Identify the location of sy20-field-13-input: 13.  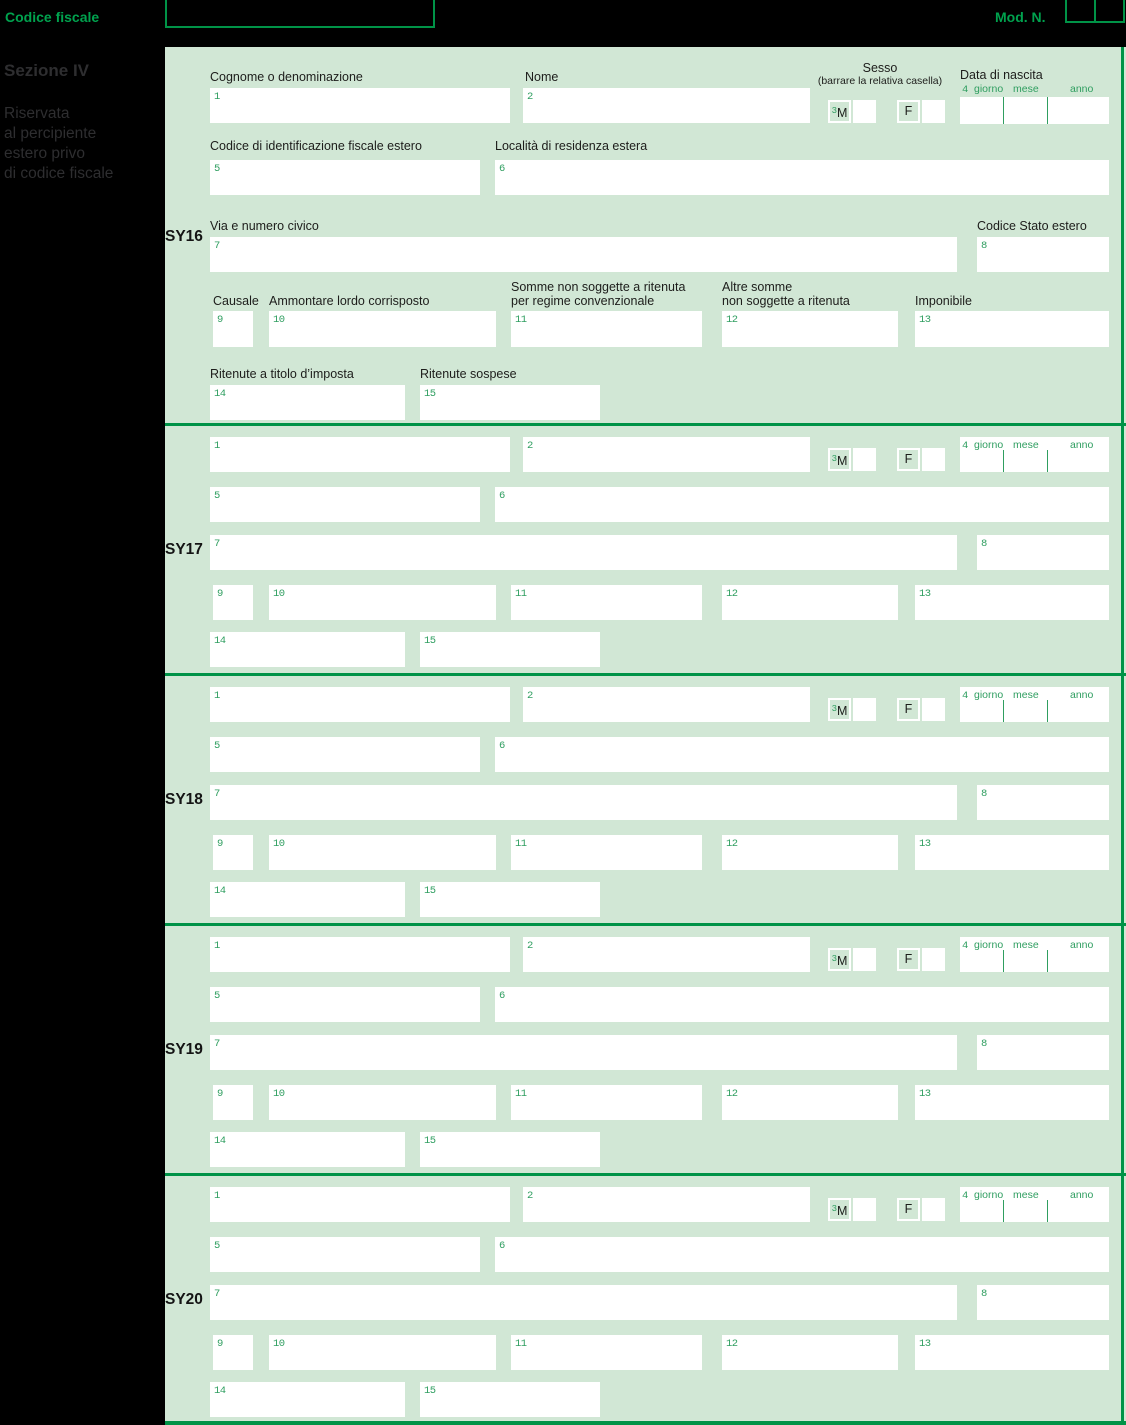
(1012, 1352).